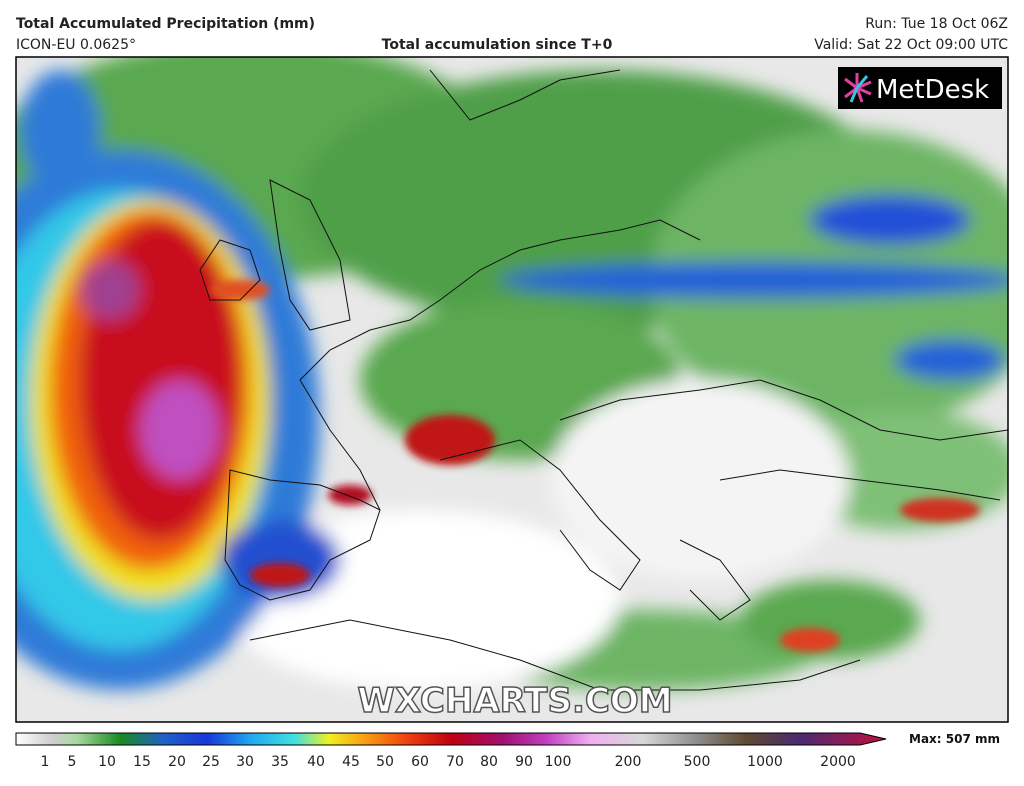  I want to click on logo-box, so click(920, 88).